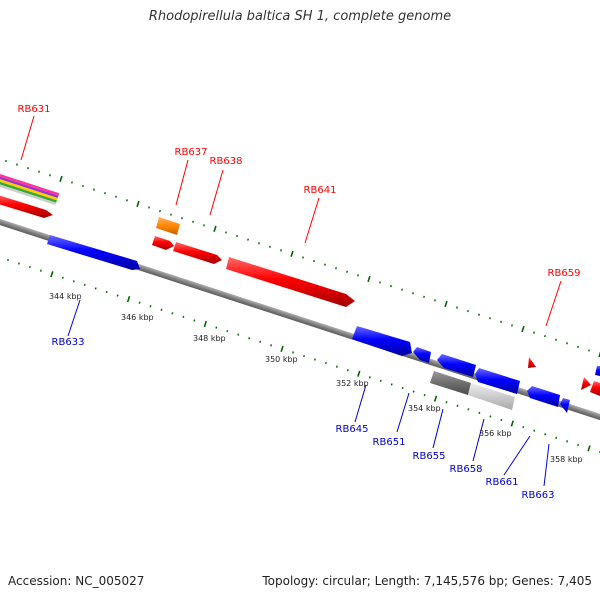 The width and height of the screenshot is (600, 600). What do you see at coordinates (26, 206) in the screenshot?
I see `gene-arrow-rb631` at bounding box center [26, 206].